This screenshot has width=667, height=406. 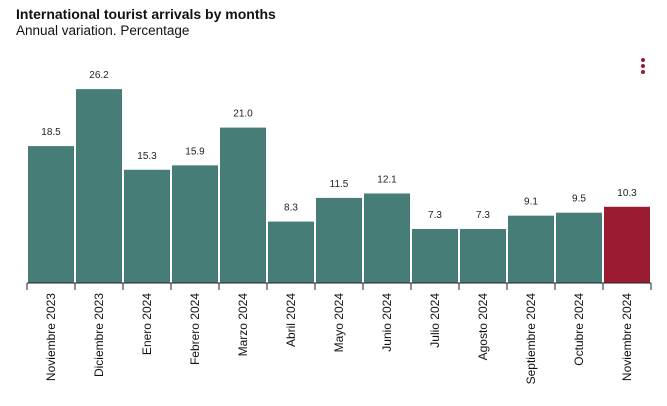 I want to click on data-label: 12.1, so click(x=387, y=179).